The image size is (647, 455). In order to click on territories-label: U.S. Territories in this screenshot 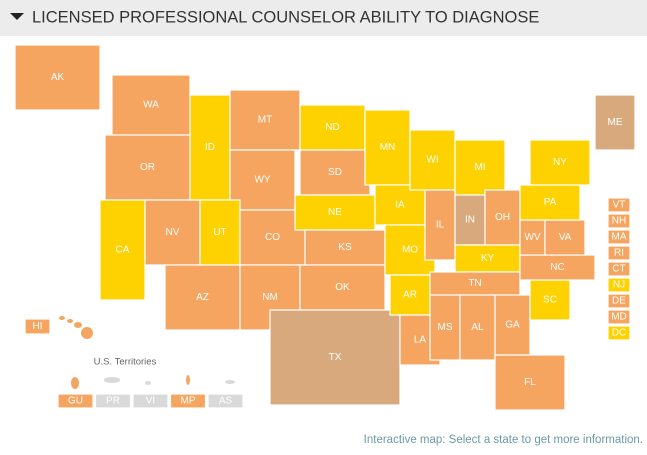, I will do `click(125, 362)`.